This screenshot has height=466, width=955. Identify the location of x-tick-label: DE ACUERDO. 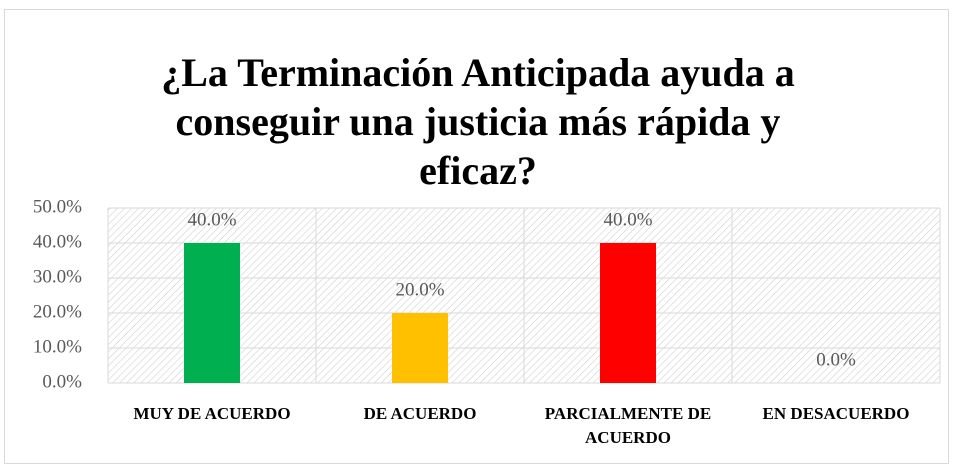
(420, 413).